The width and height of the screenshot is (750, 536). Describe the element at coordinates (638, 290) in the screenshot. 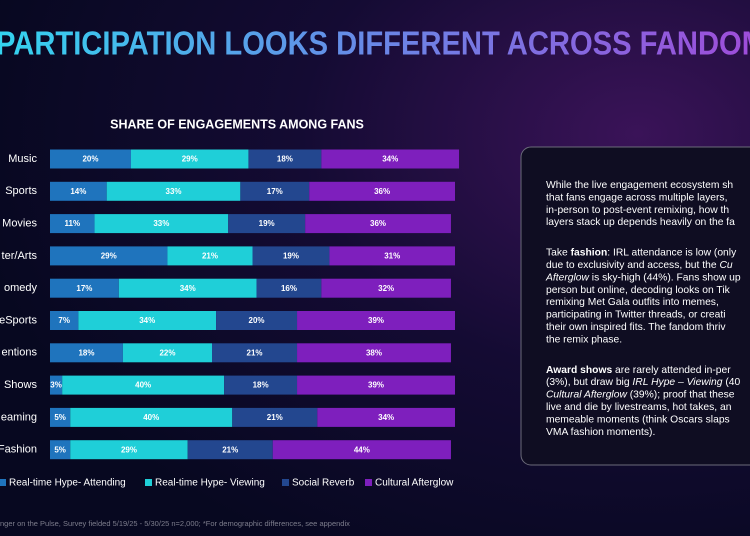

I see `panel-text-run: person but online, decoding looks on Tik` at that location.